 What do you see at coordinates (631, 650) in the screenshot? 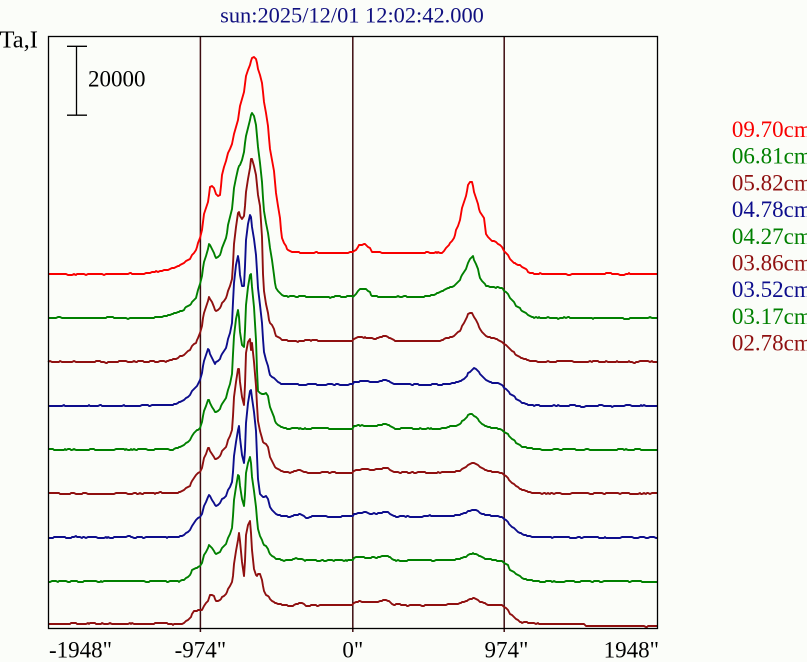
I see `svg-text: 1948"` at bounding box center [631, 650].